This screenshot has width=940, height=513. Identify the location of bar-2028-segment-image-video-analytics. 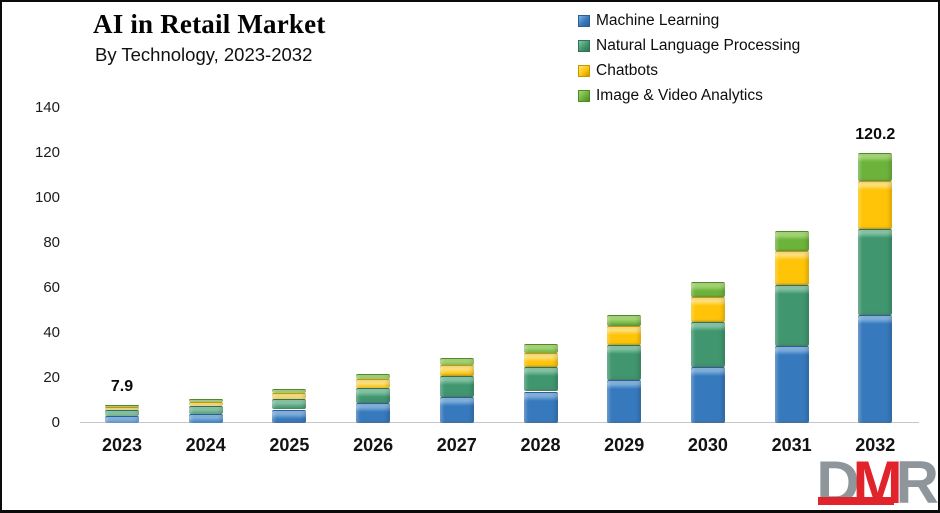
(540, 348).